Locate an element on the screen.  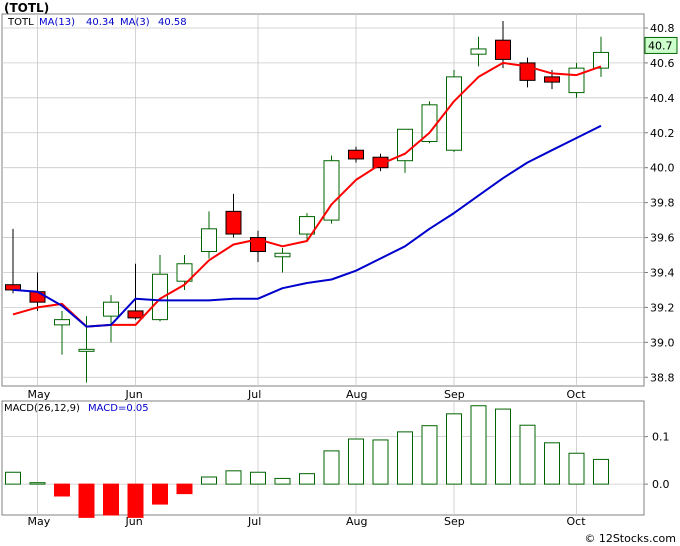
macd-ytick-label-1: 0.0 is located at coordinates (661, 484).